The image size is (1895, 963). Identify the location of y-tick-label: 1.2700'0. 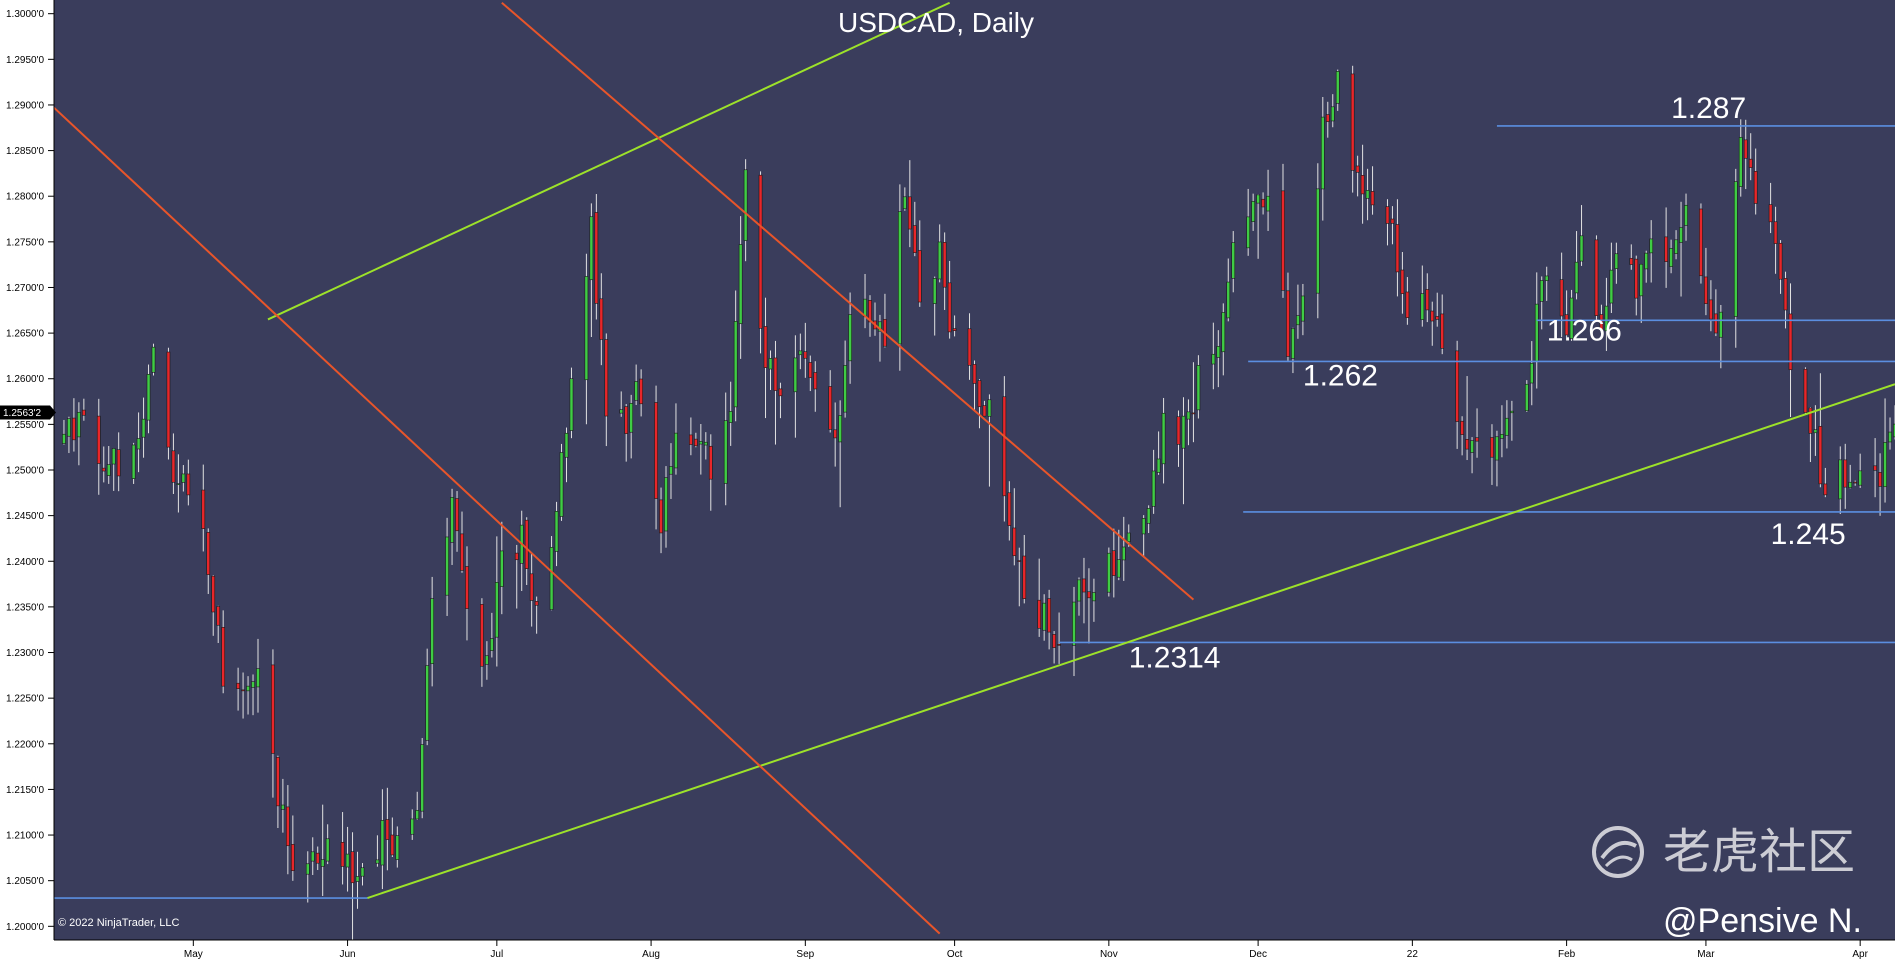
(25, 288).